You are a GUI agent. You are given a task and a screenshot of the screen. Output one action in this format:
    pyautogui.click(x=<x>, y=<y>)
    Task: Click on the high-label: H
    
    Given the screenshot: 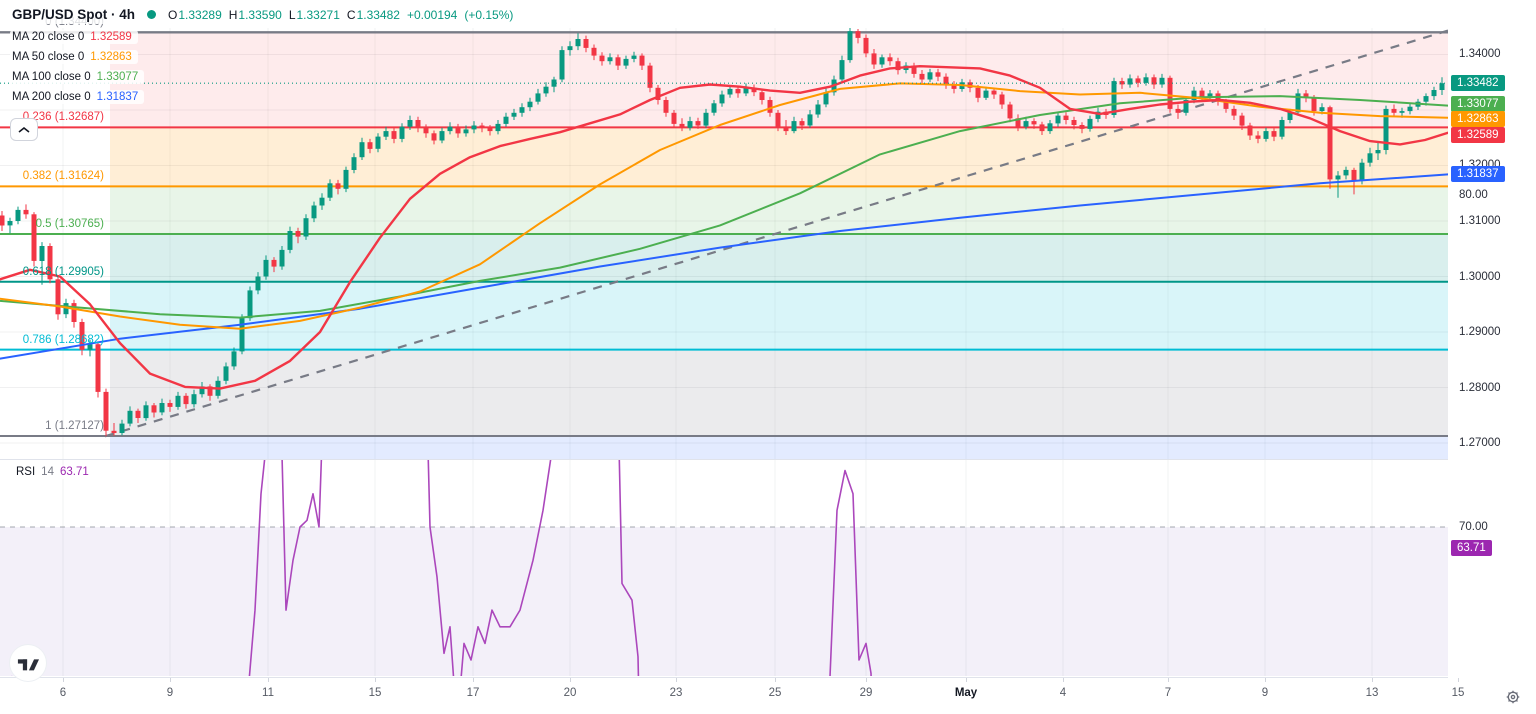 What is the action you would take?
    pyautogui.click(x=233, y=14)
    